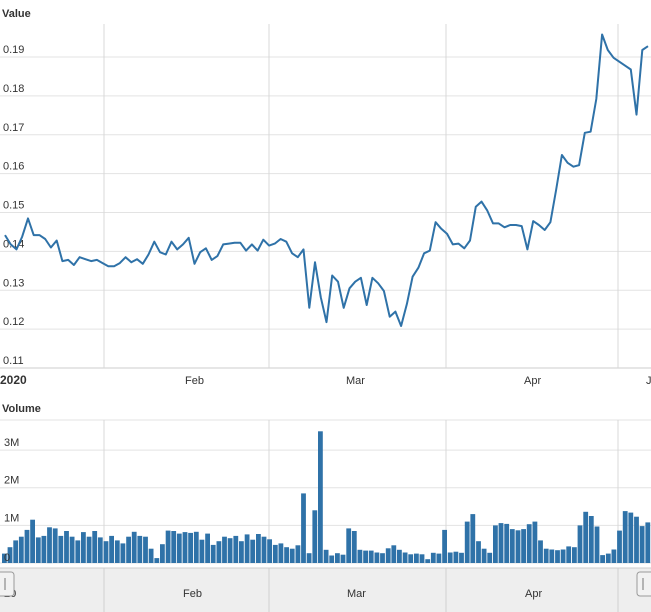  Describe the element at coordinates (648, 381) in the screenshot. I see `price-x-tick: J` at that location.